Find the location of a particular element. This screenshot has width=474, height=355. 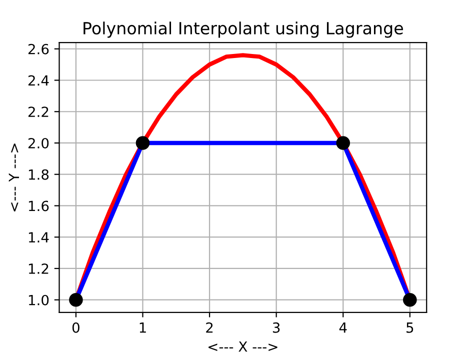

x-tick-label: 1 is located at coordinates (143, 327).